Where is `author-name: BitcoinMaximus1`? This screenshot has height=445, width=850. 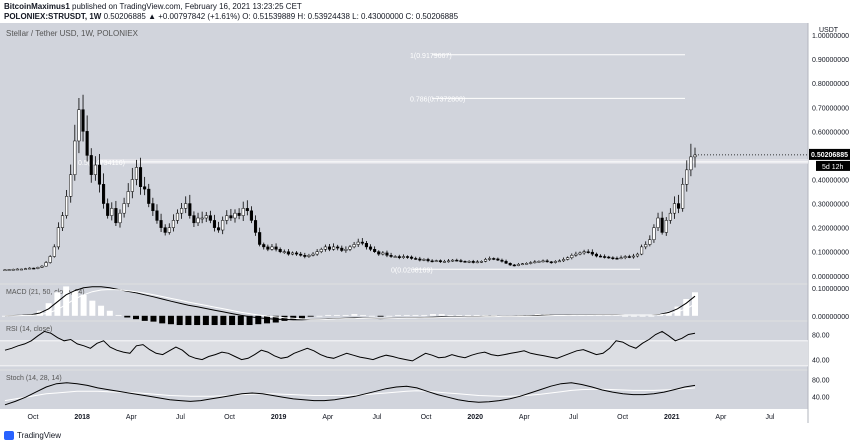
author-name: BitcoinMaximus1 is located at coordinates (37, 6).